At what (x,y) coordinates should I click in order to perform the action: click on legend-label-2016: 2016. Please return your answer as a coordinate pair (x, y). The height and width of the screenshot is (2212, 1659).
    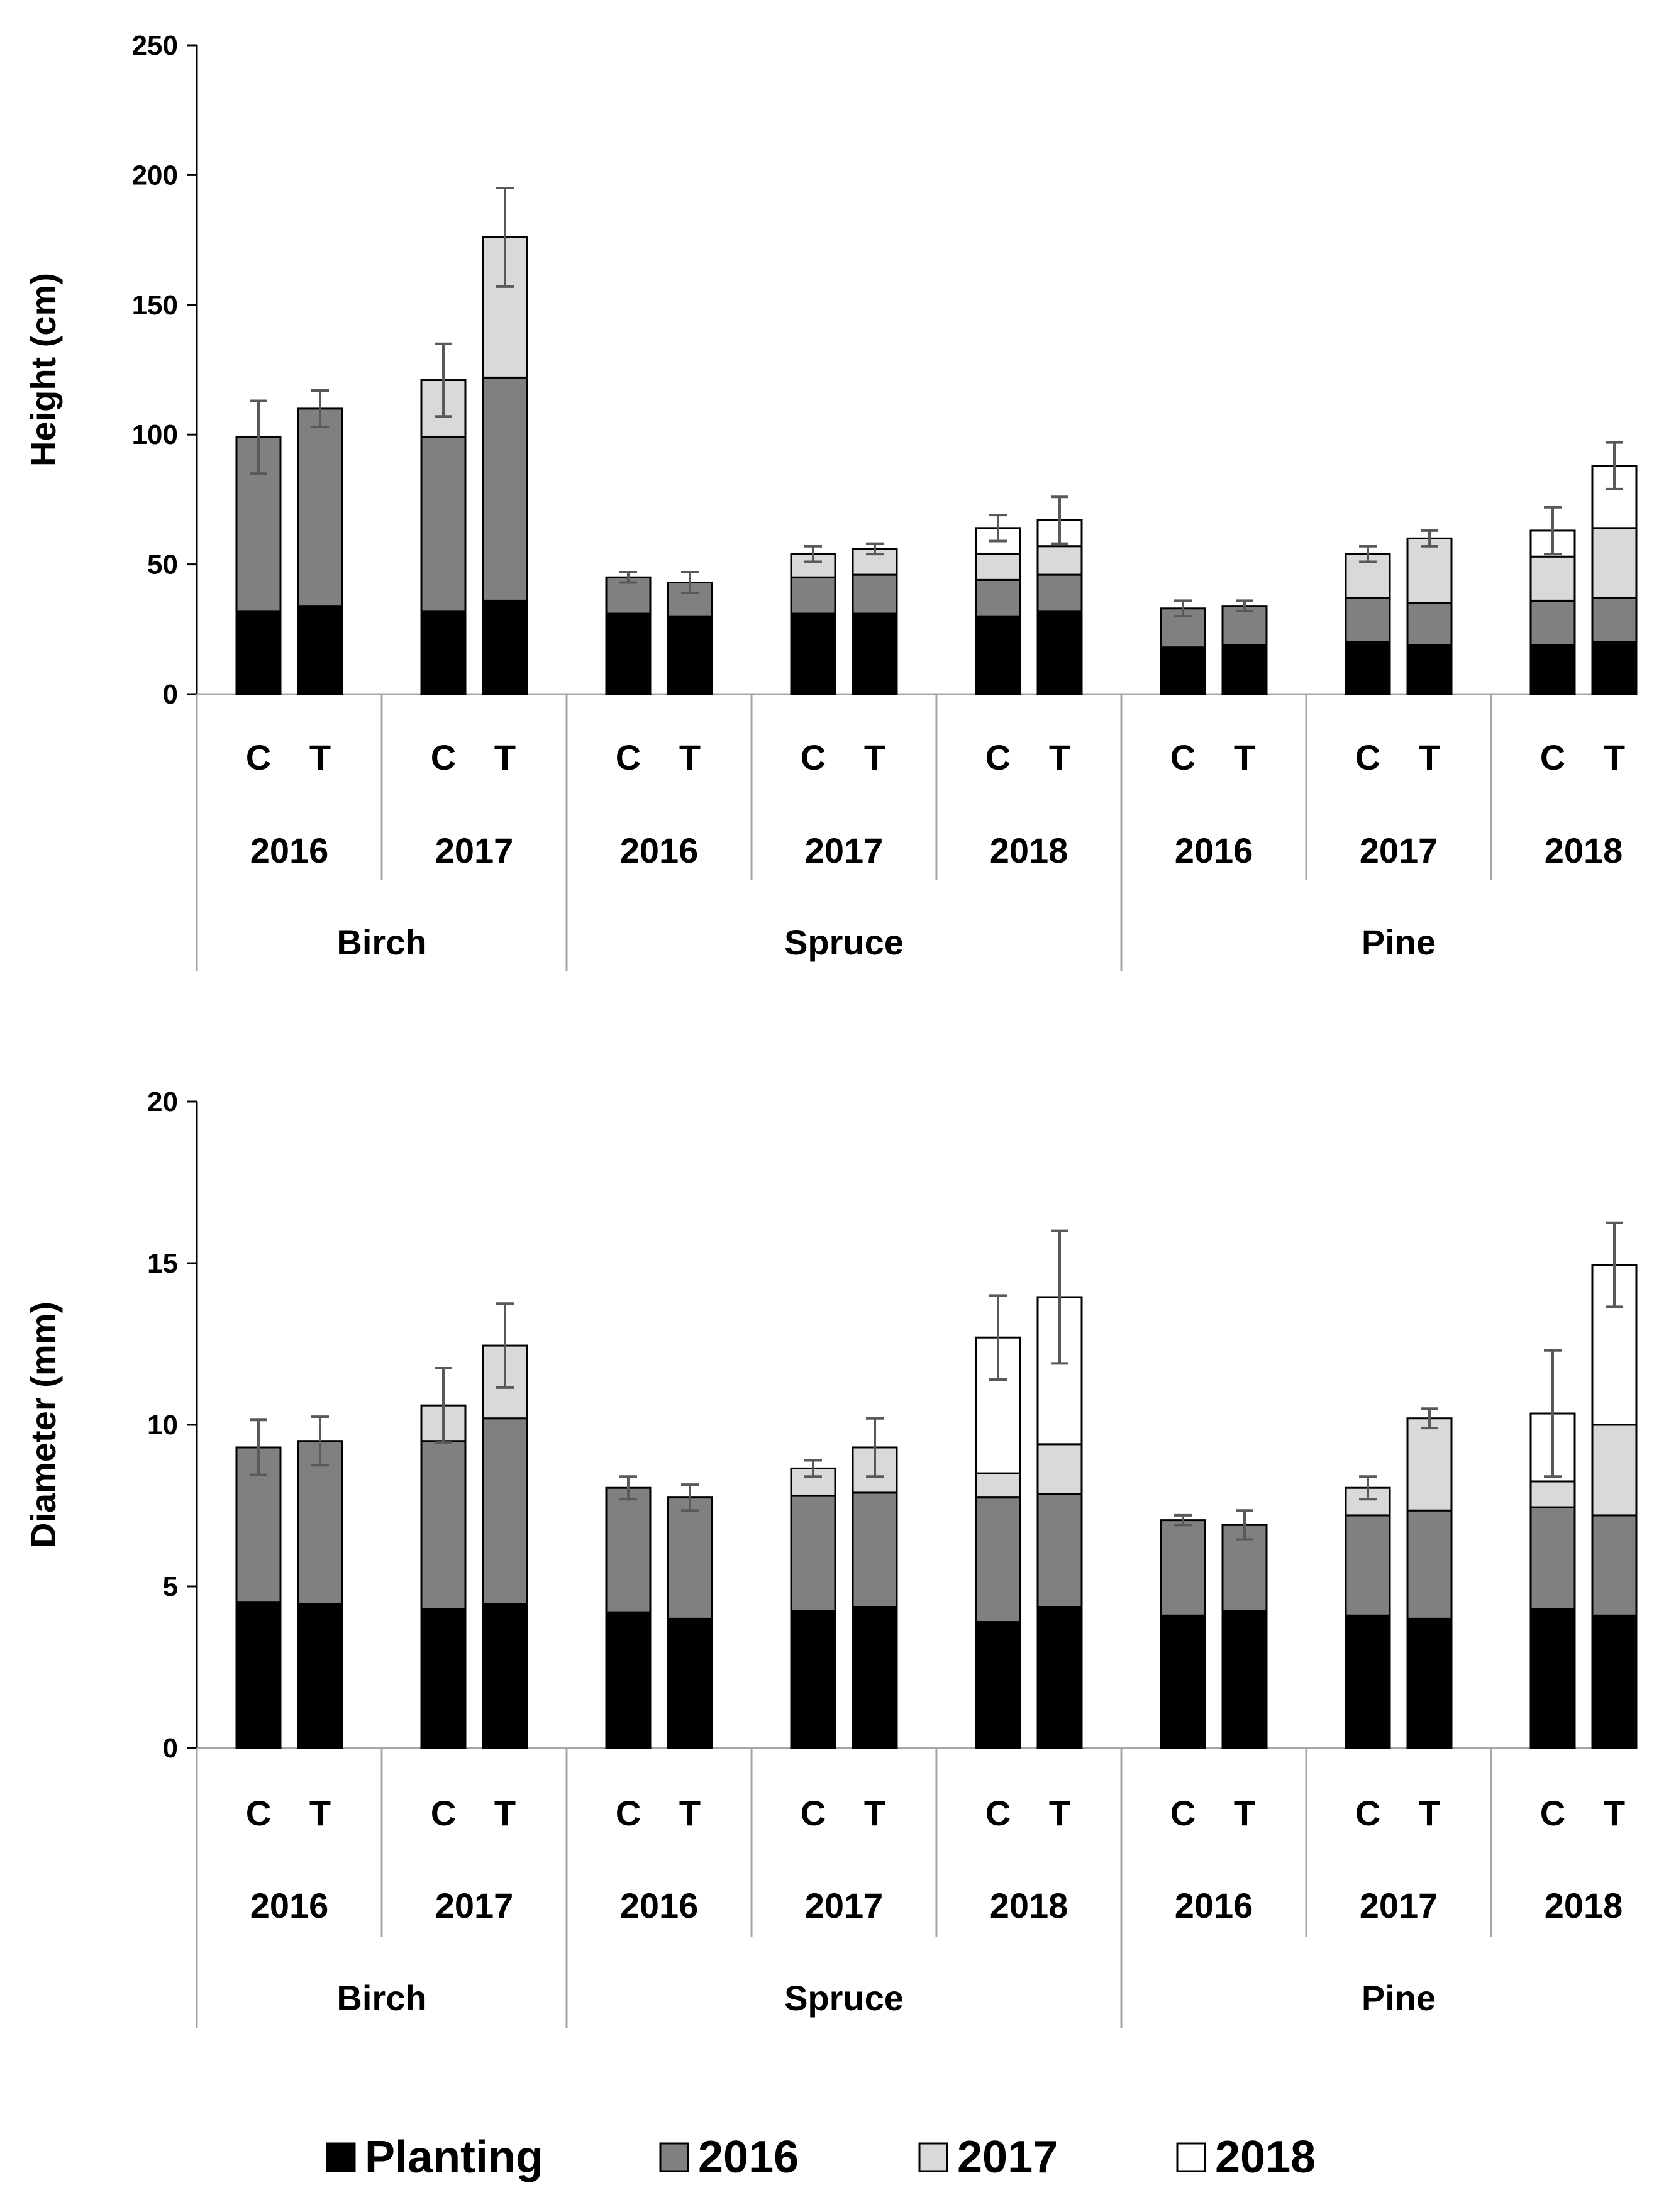
    Looking at the image, I should click on (748, 2157).